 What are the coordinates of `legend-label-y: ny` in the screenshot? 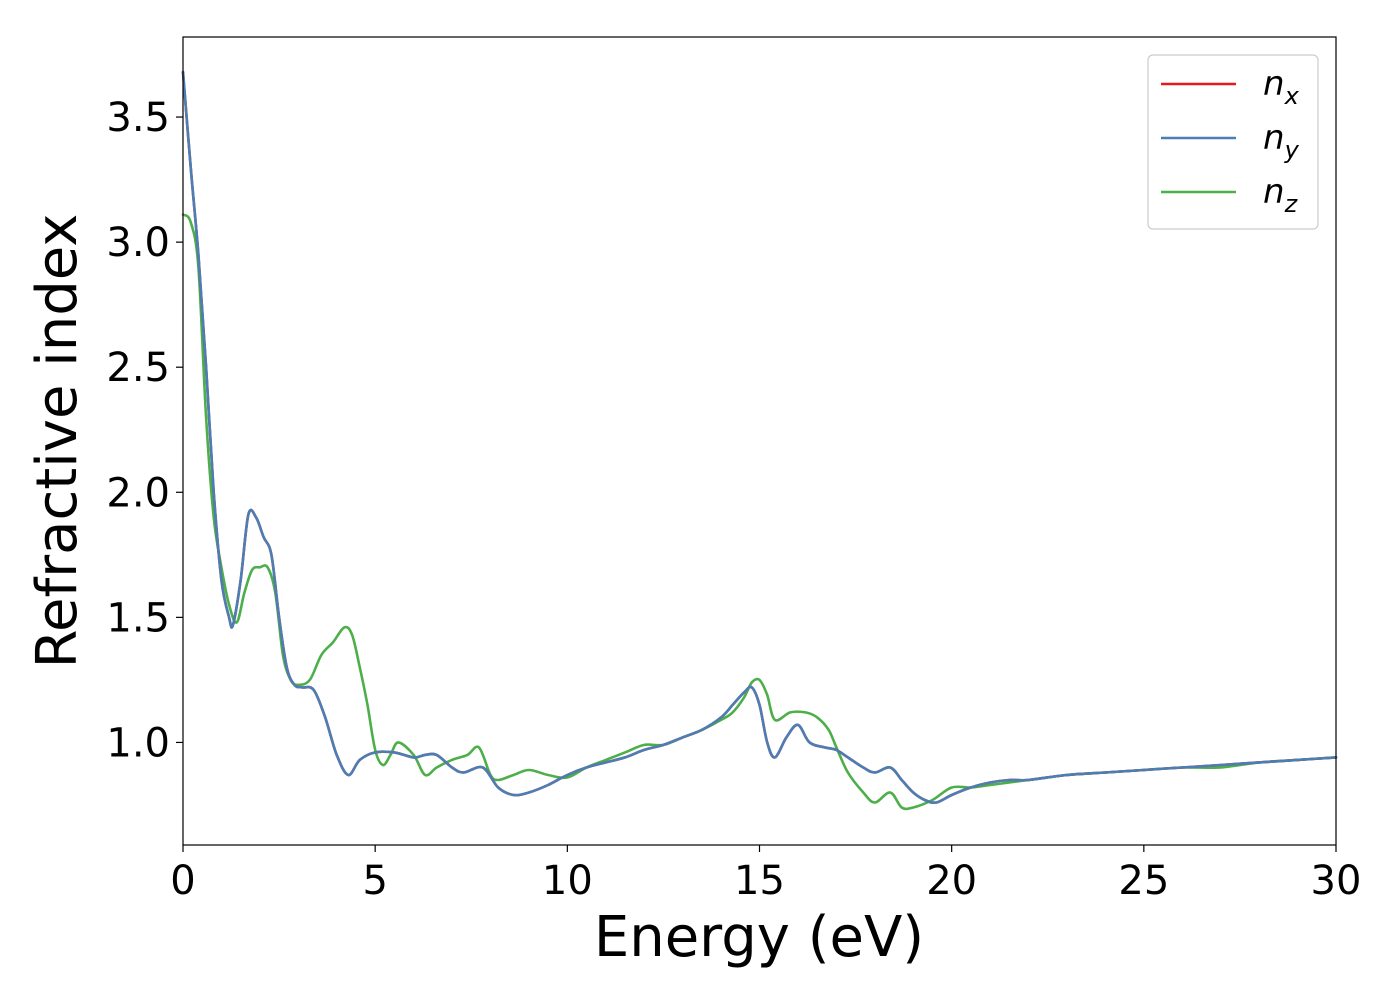 It's located at (1281, 141).